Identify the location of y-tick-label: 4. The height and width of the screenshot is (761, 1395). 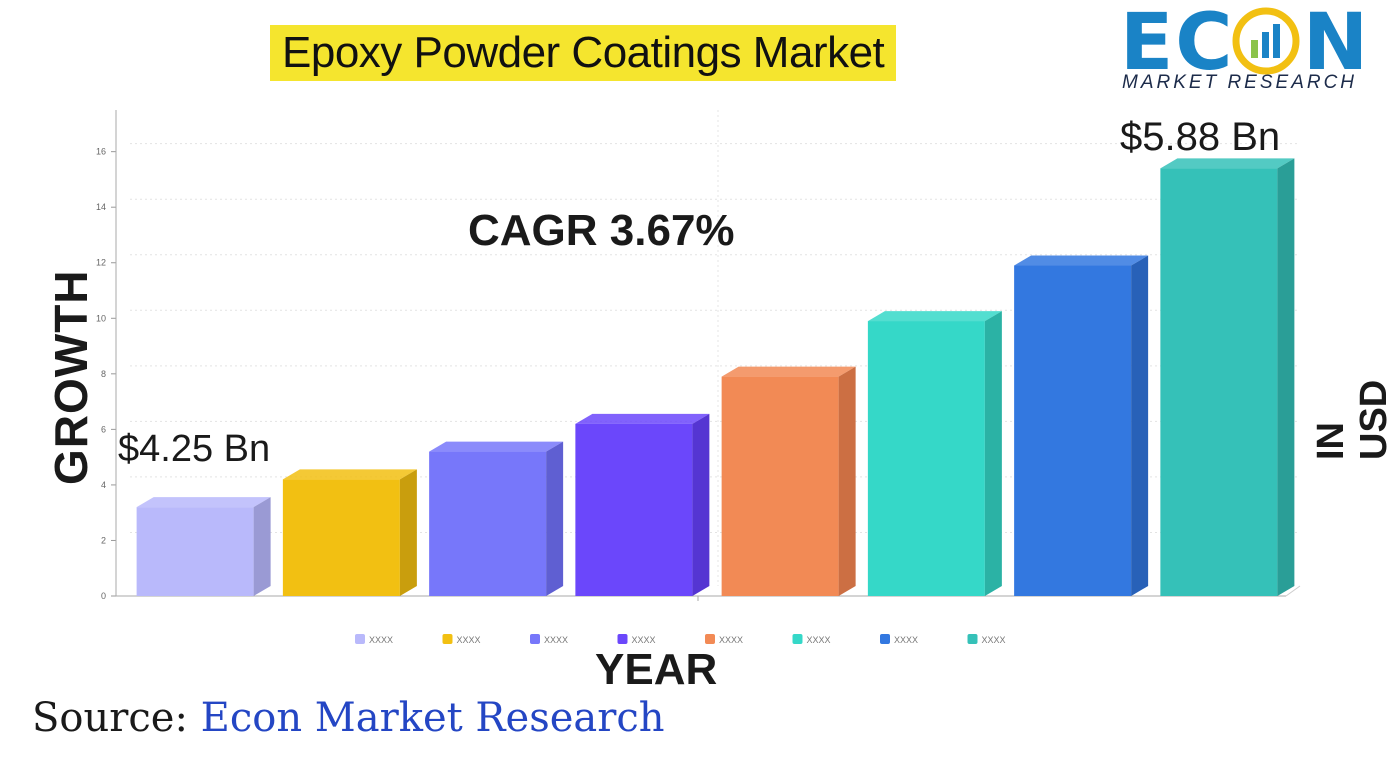
(103, 485).